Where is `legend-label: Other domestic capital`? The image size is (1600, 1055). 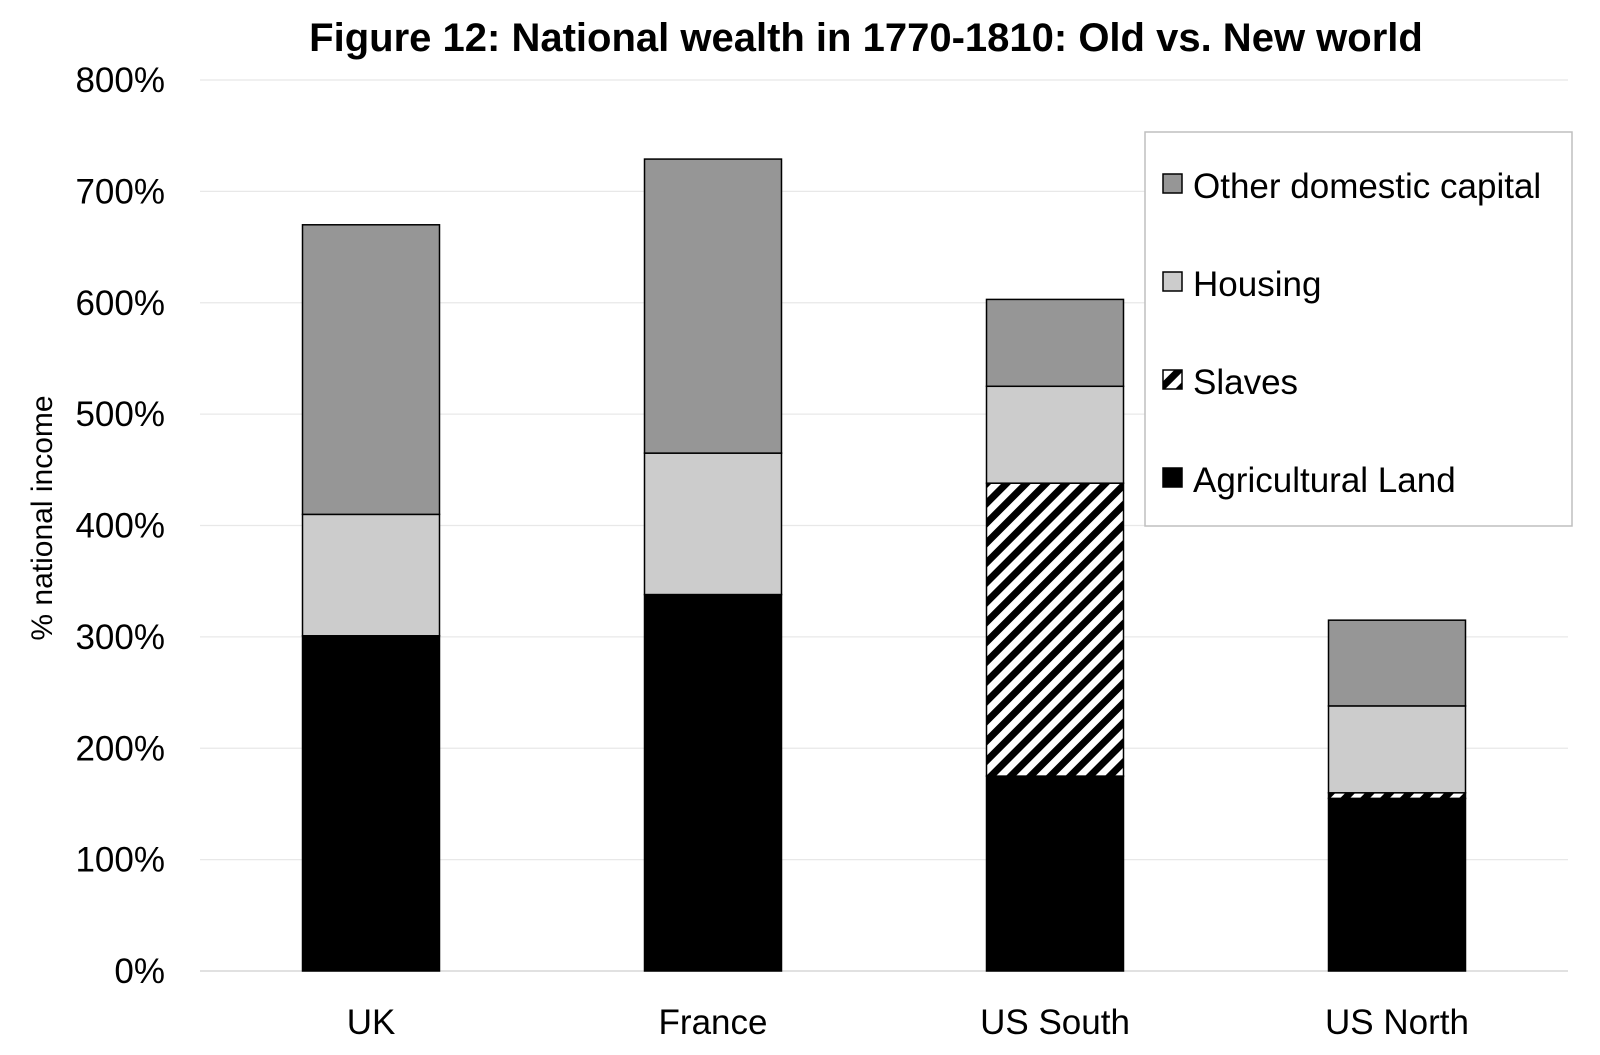 legend-label: Other domestic capital is located at coordinates (1367, 186).